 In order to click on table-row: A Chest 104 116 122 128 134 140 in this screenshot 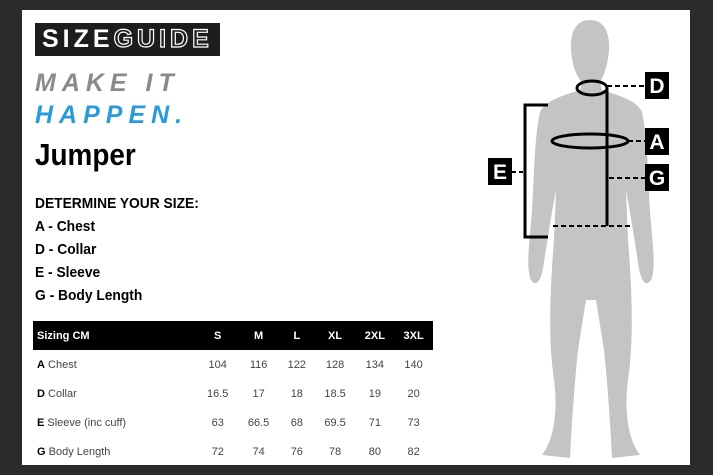, I will do `click(233, 364)`.